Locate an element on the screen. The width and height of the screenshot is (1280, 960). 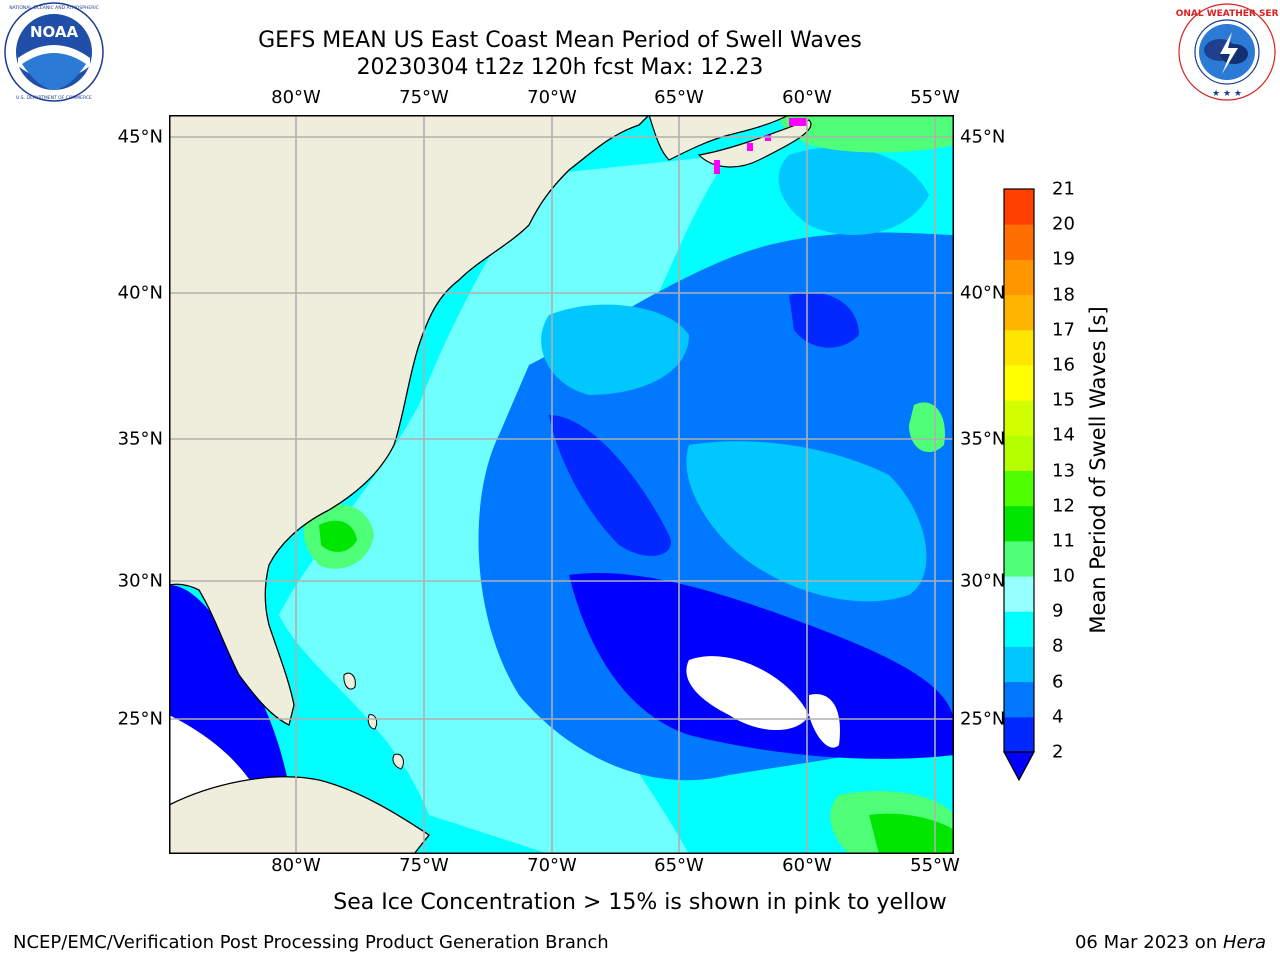
colorbar-tick-label: 20 is located at coordinates (1063, 224).